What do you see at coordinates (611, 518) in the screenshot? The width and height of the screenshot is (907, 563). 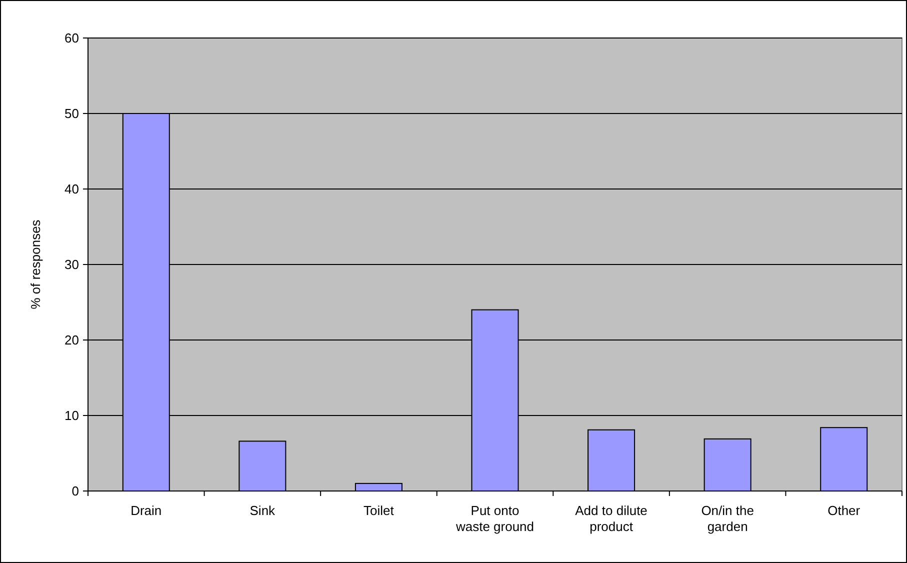 I see `x-tick-label: Add to dilute product` at bounding box center [611, 518].